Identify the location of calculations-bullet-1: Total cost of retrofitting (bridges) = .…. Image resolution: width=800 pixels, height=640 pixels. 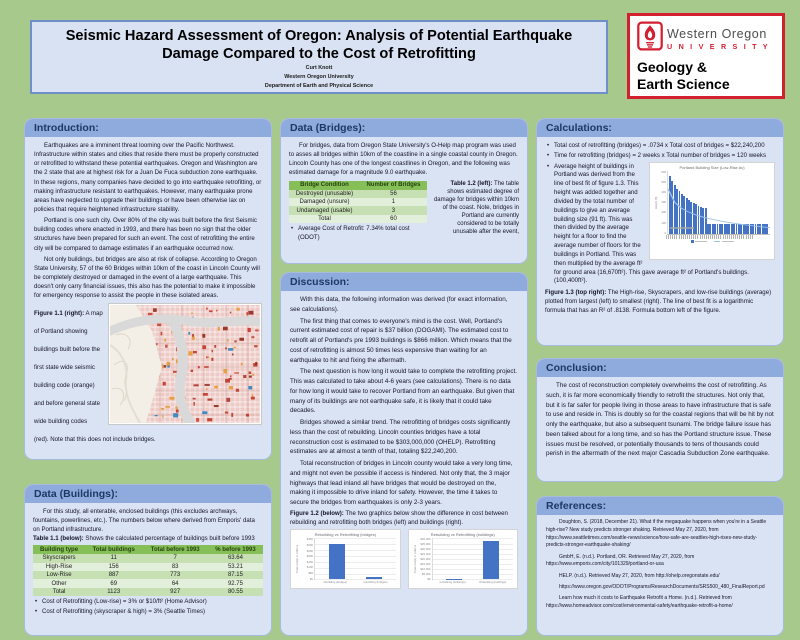
(660, 146).